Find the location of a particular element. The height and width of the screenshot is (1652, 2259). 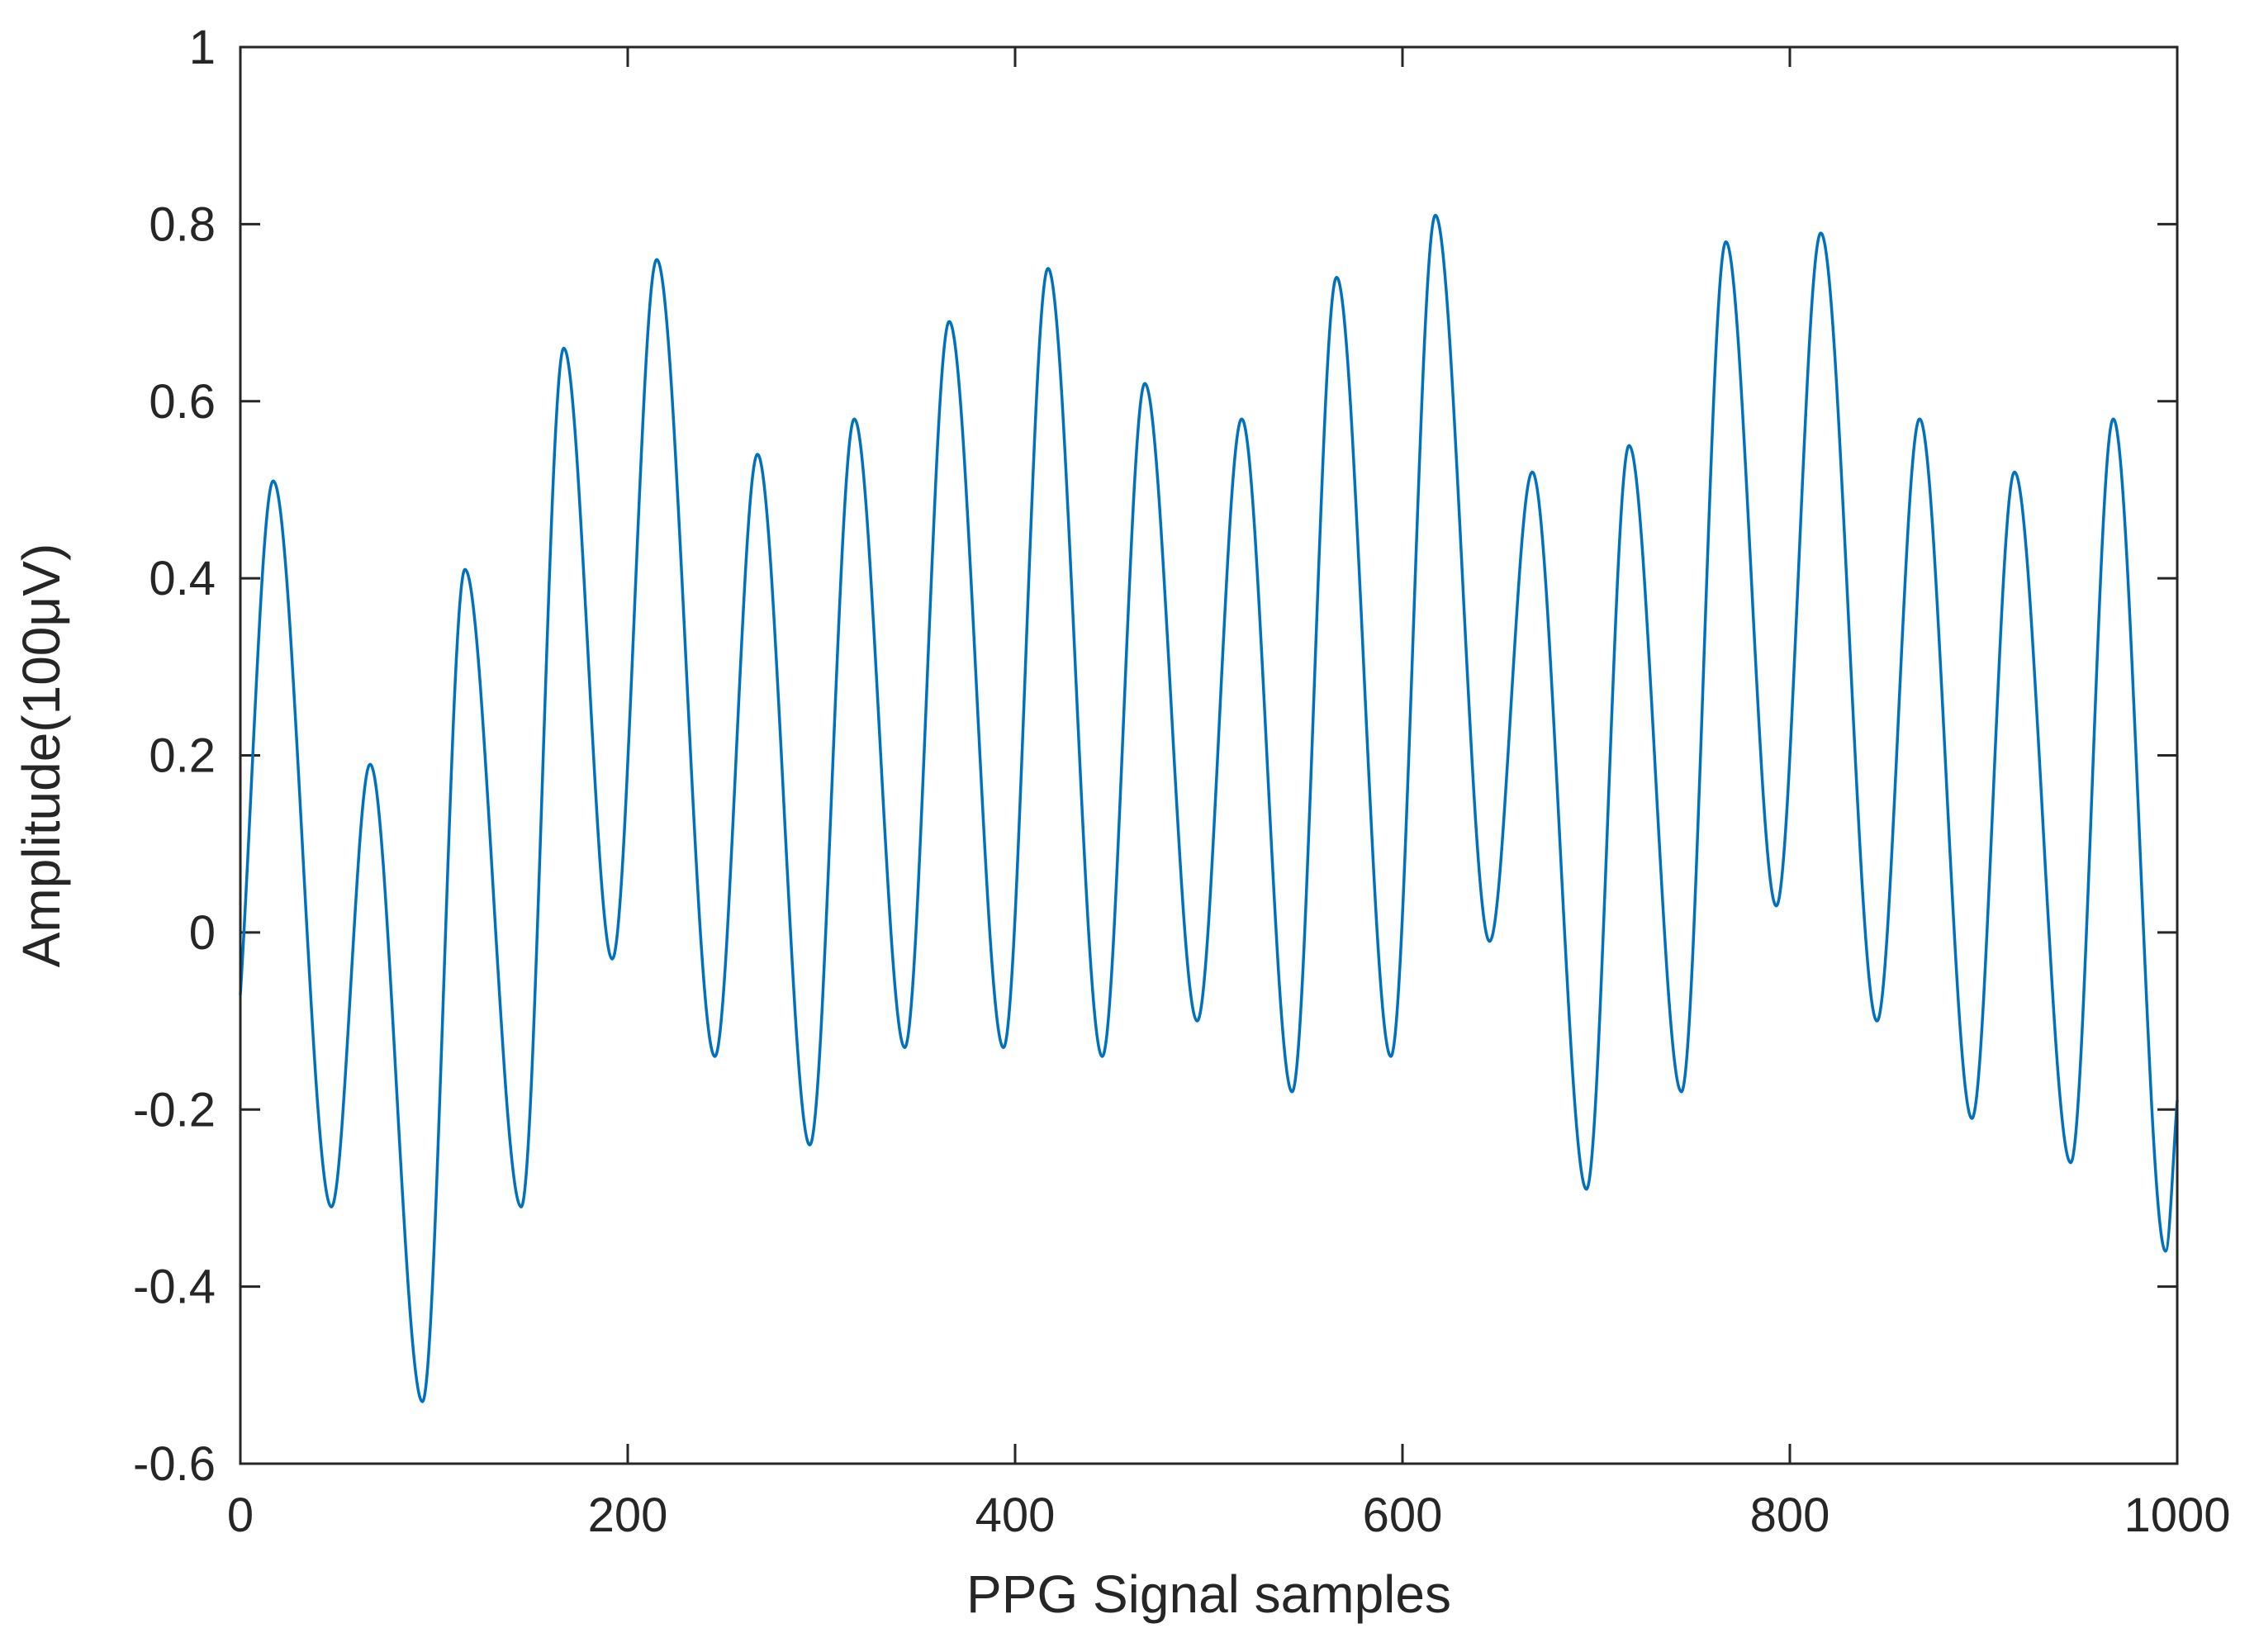

x-tick-label: 200 is located at coordinates (628, 1515).